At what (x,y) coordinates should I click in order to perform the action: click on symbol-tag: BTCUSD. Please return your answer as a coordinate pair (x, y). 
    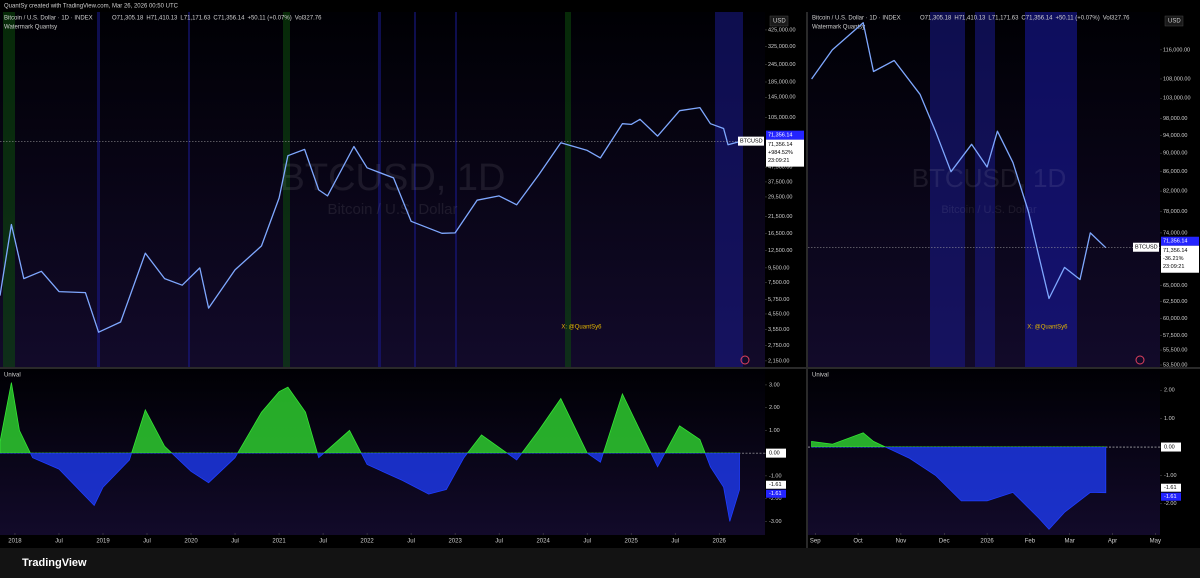
    Looking at the image, I should click on (751, 142).